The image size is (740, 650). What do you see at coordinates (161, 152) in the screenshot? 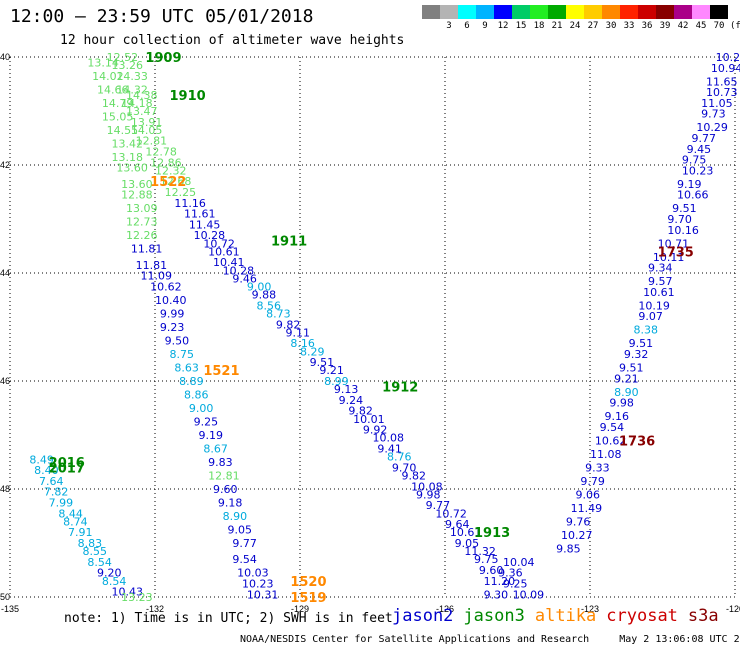
I see `wave-height-value: 12.78` at bounding box center [161, 152].